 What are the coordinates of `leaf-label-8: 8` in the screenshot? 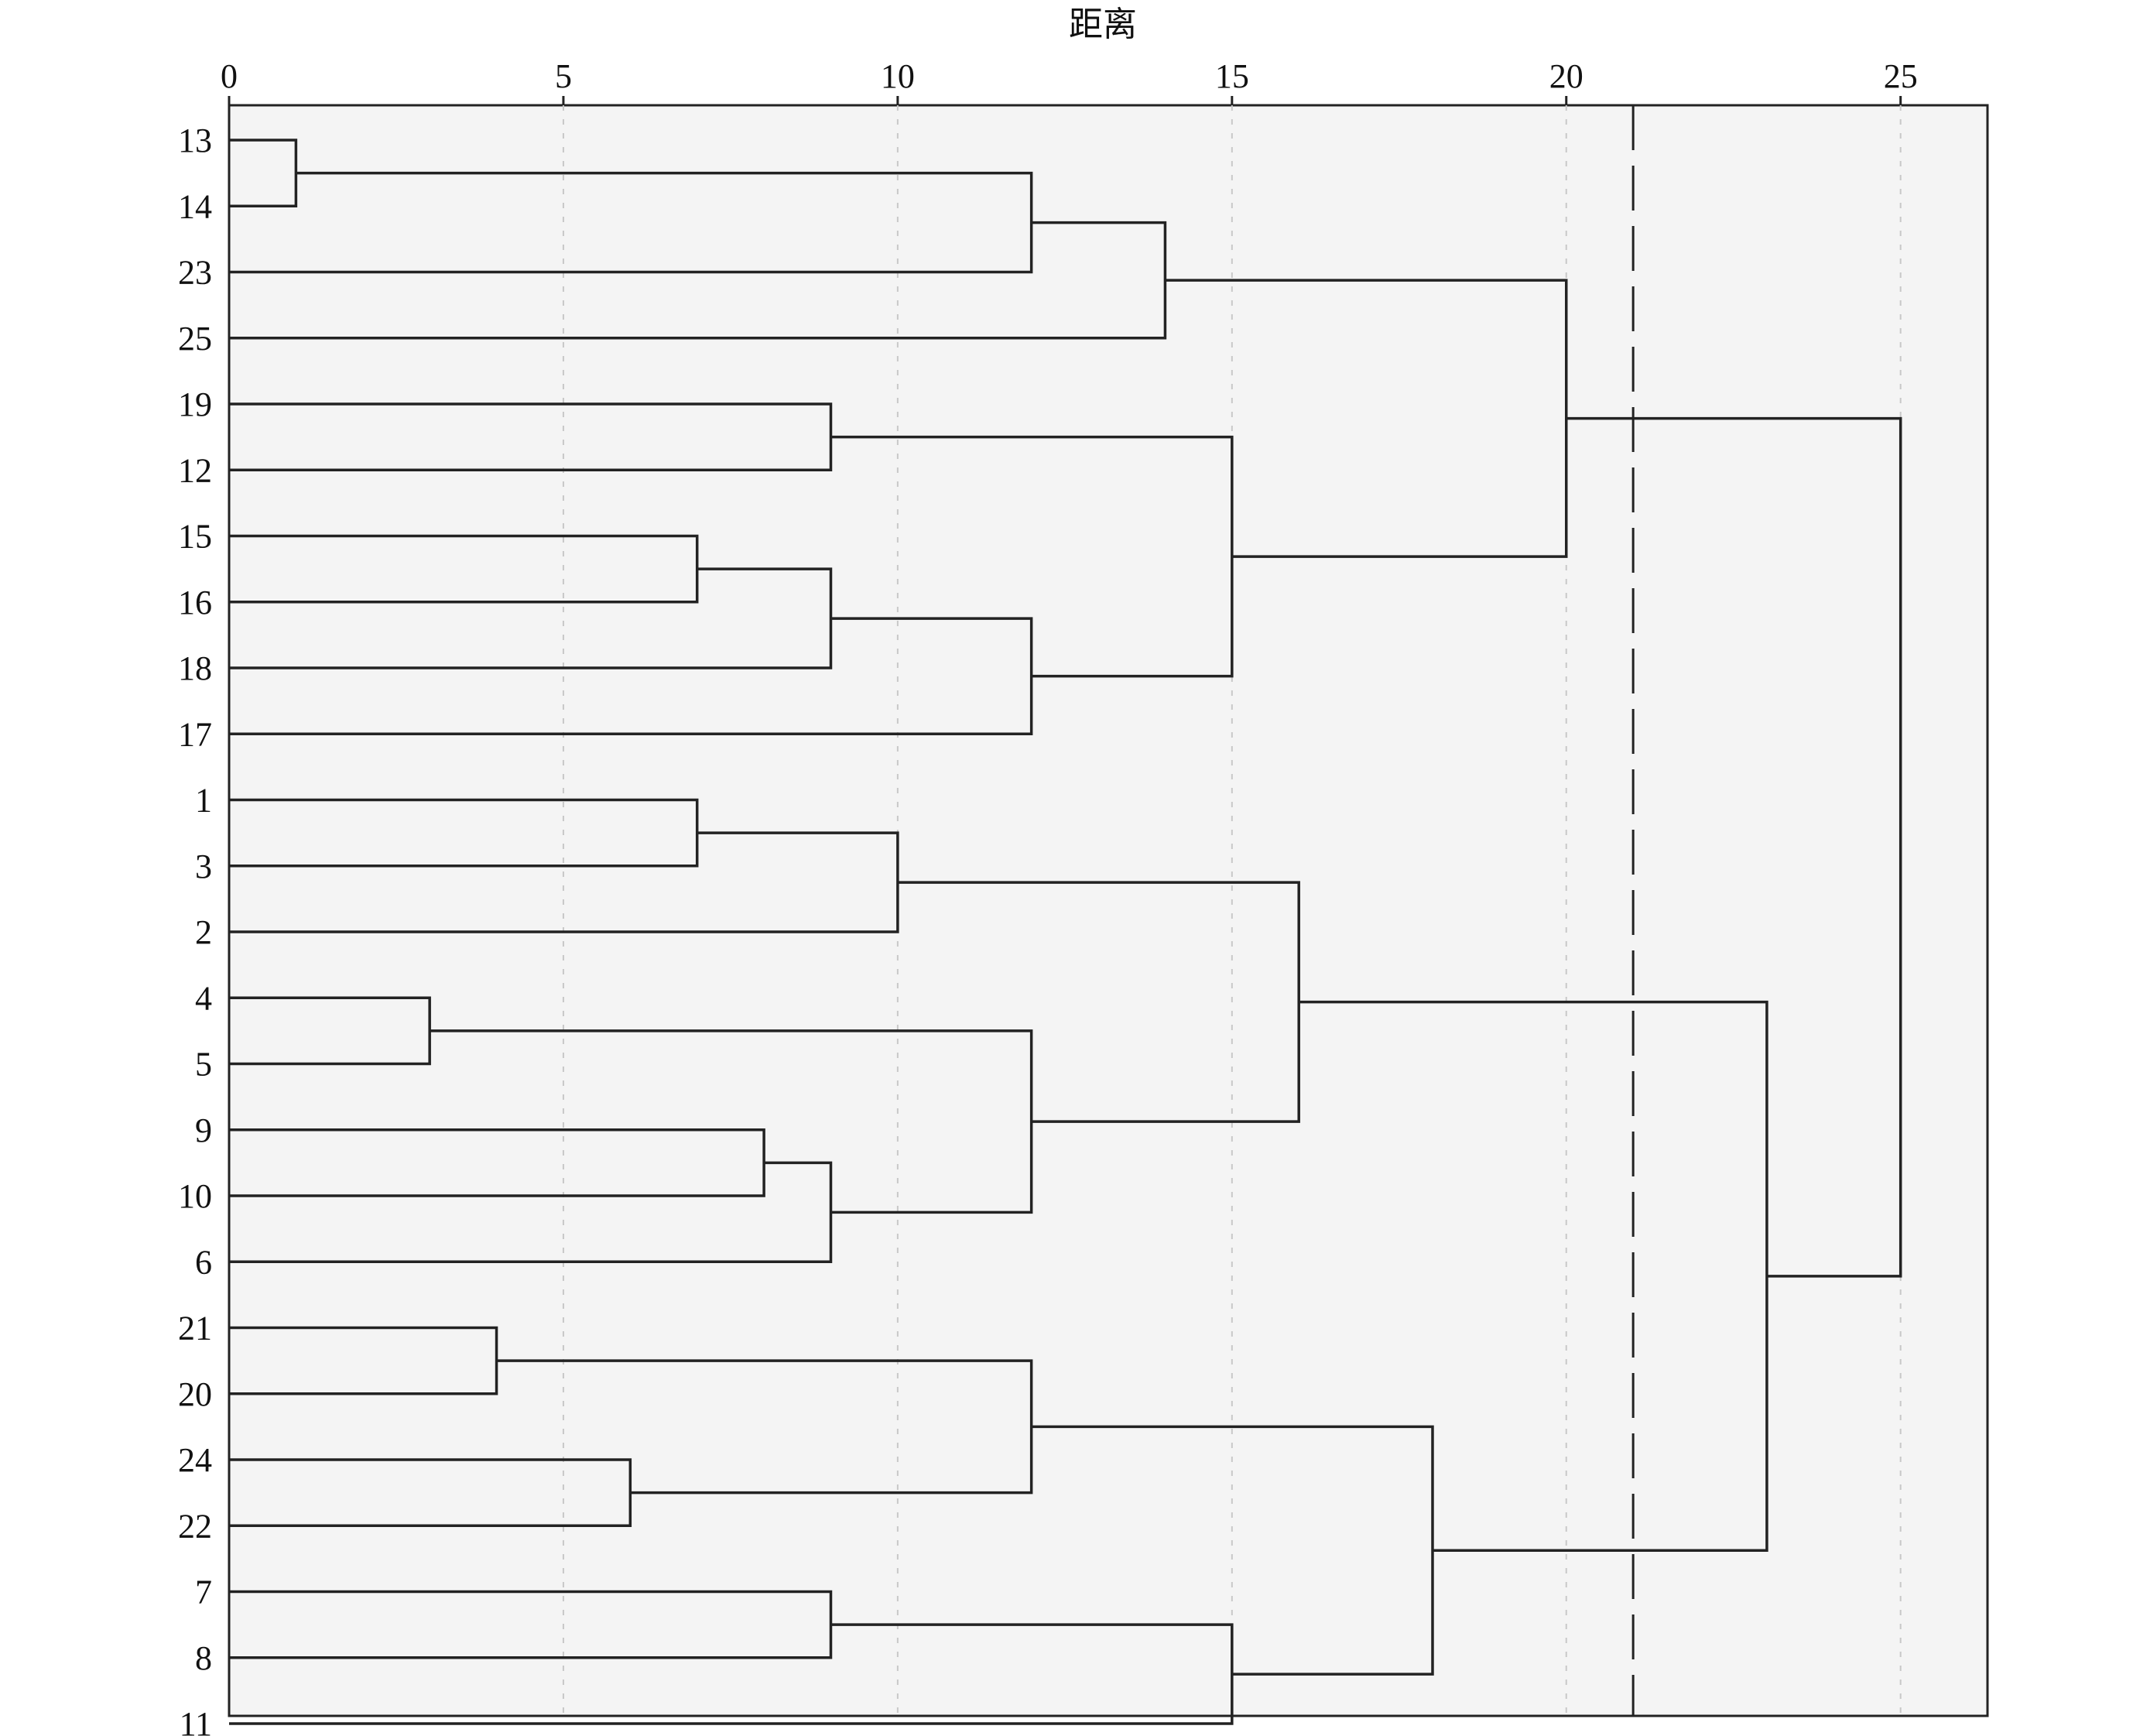 It's located at (203, 1658).